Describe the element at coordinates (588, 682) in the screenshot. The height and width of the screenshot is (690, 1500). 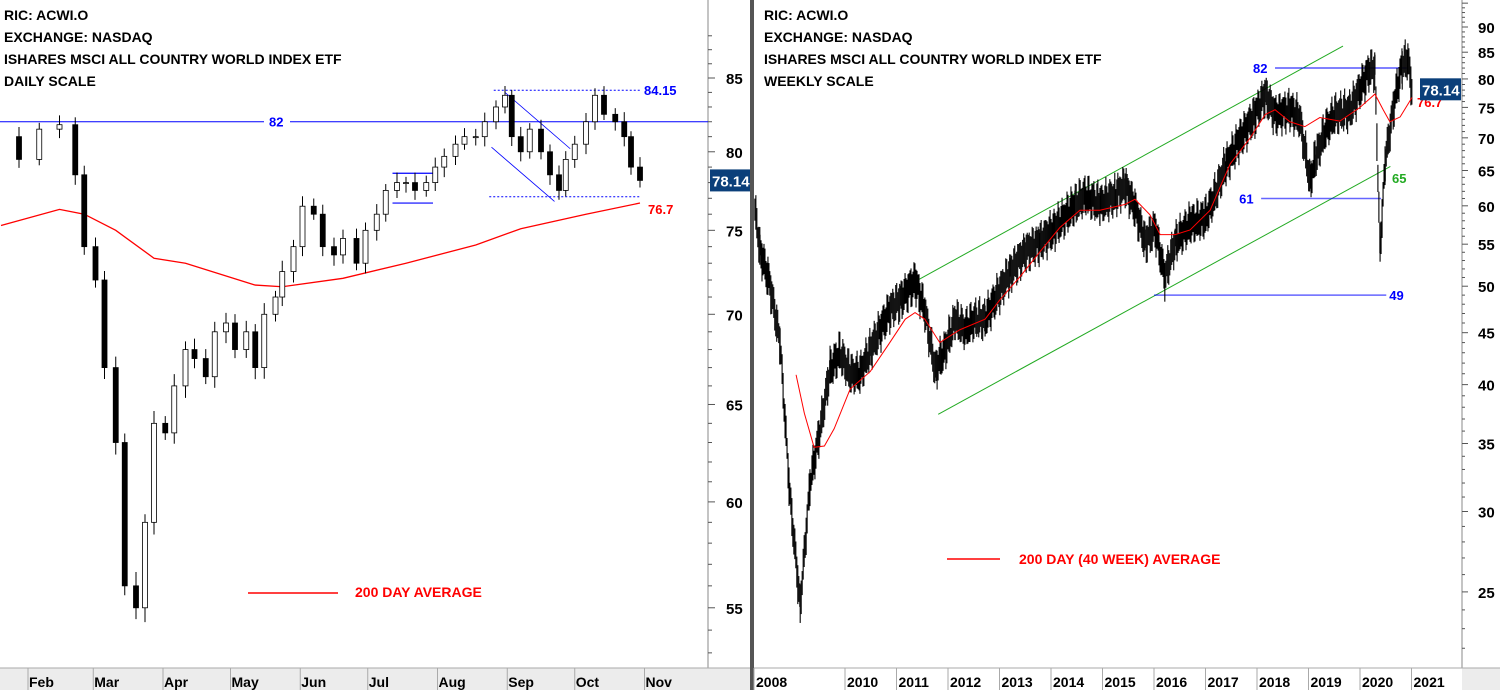
I see `x-tick-label: Oct` at that location.